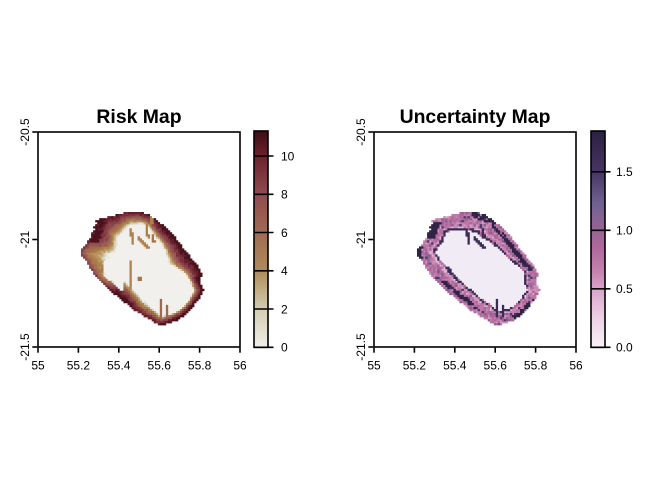 The width and height of the screenshot is (672, 480). Describe the element at coordinates (138, 117) in the screenshot. I see `svg-text: Risk Map` at that location.